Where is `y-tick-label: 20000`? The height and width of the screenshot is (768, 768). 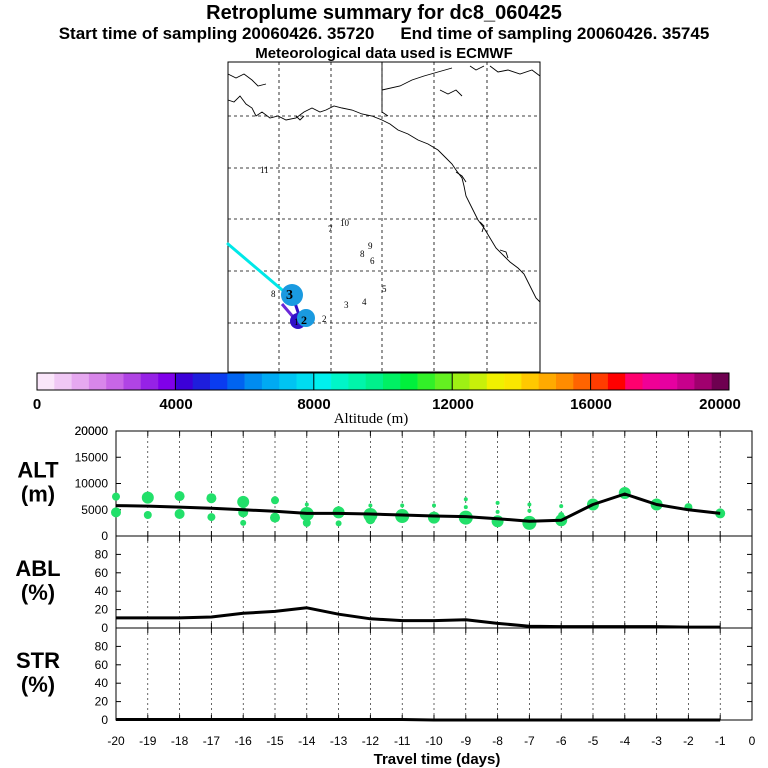 y-tick-label: 20000 is located at coordinates (92, 431).